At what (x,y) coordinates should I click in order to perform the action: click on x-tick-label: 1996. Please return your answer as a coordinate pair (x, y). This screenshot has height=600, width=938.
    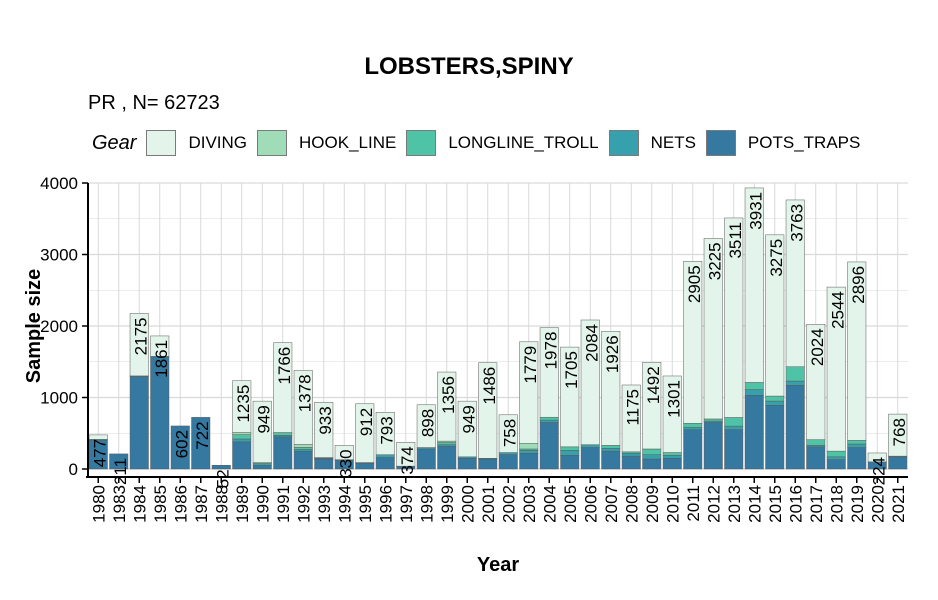
    Looking at the image, I should click on (385, 504).